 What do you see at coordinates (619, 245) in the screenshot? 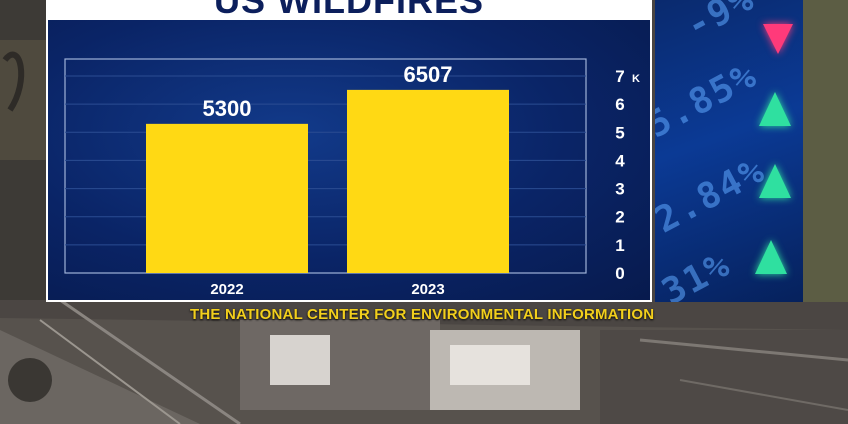
I see `y-tick-label: 1` at bounding box center [619, 245].